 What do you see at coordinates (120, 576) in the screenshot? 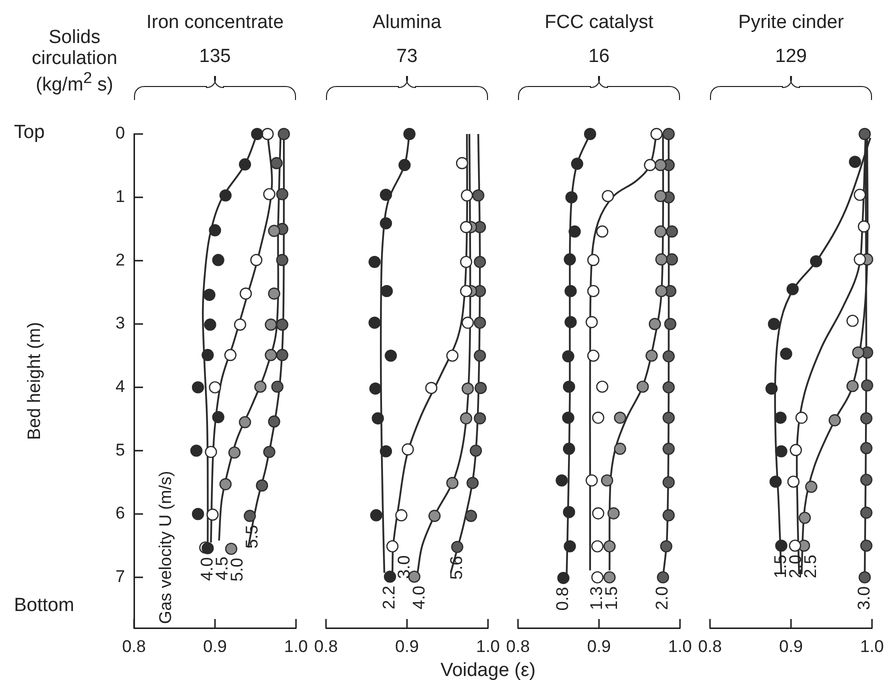
I see `y-tick-label: 7` at bounding box center [120, 576].